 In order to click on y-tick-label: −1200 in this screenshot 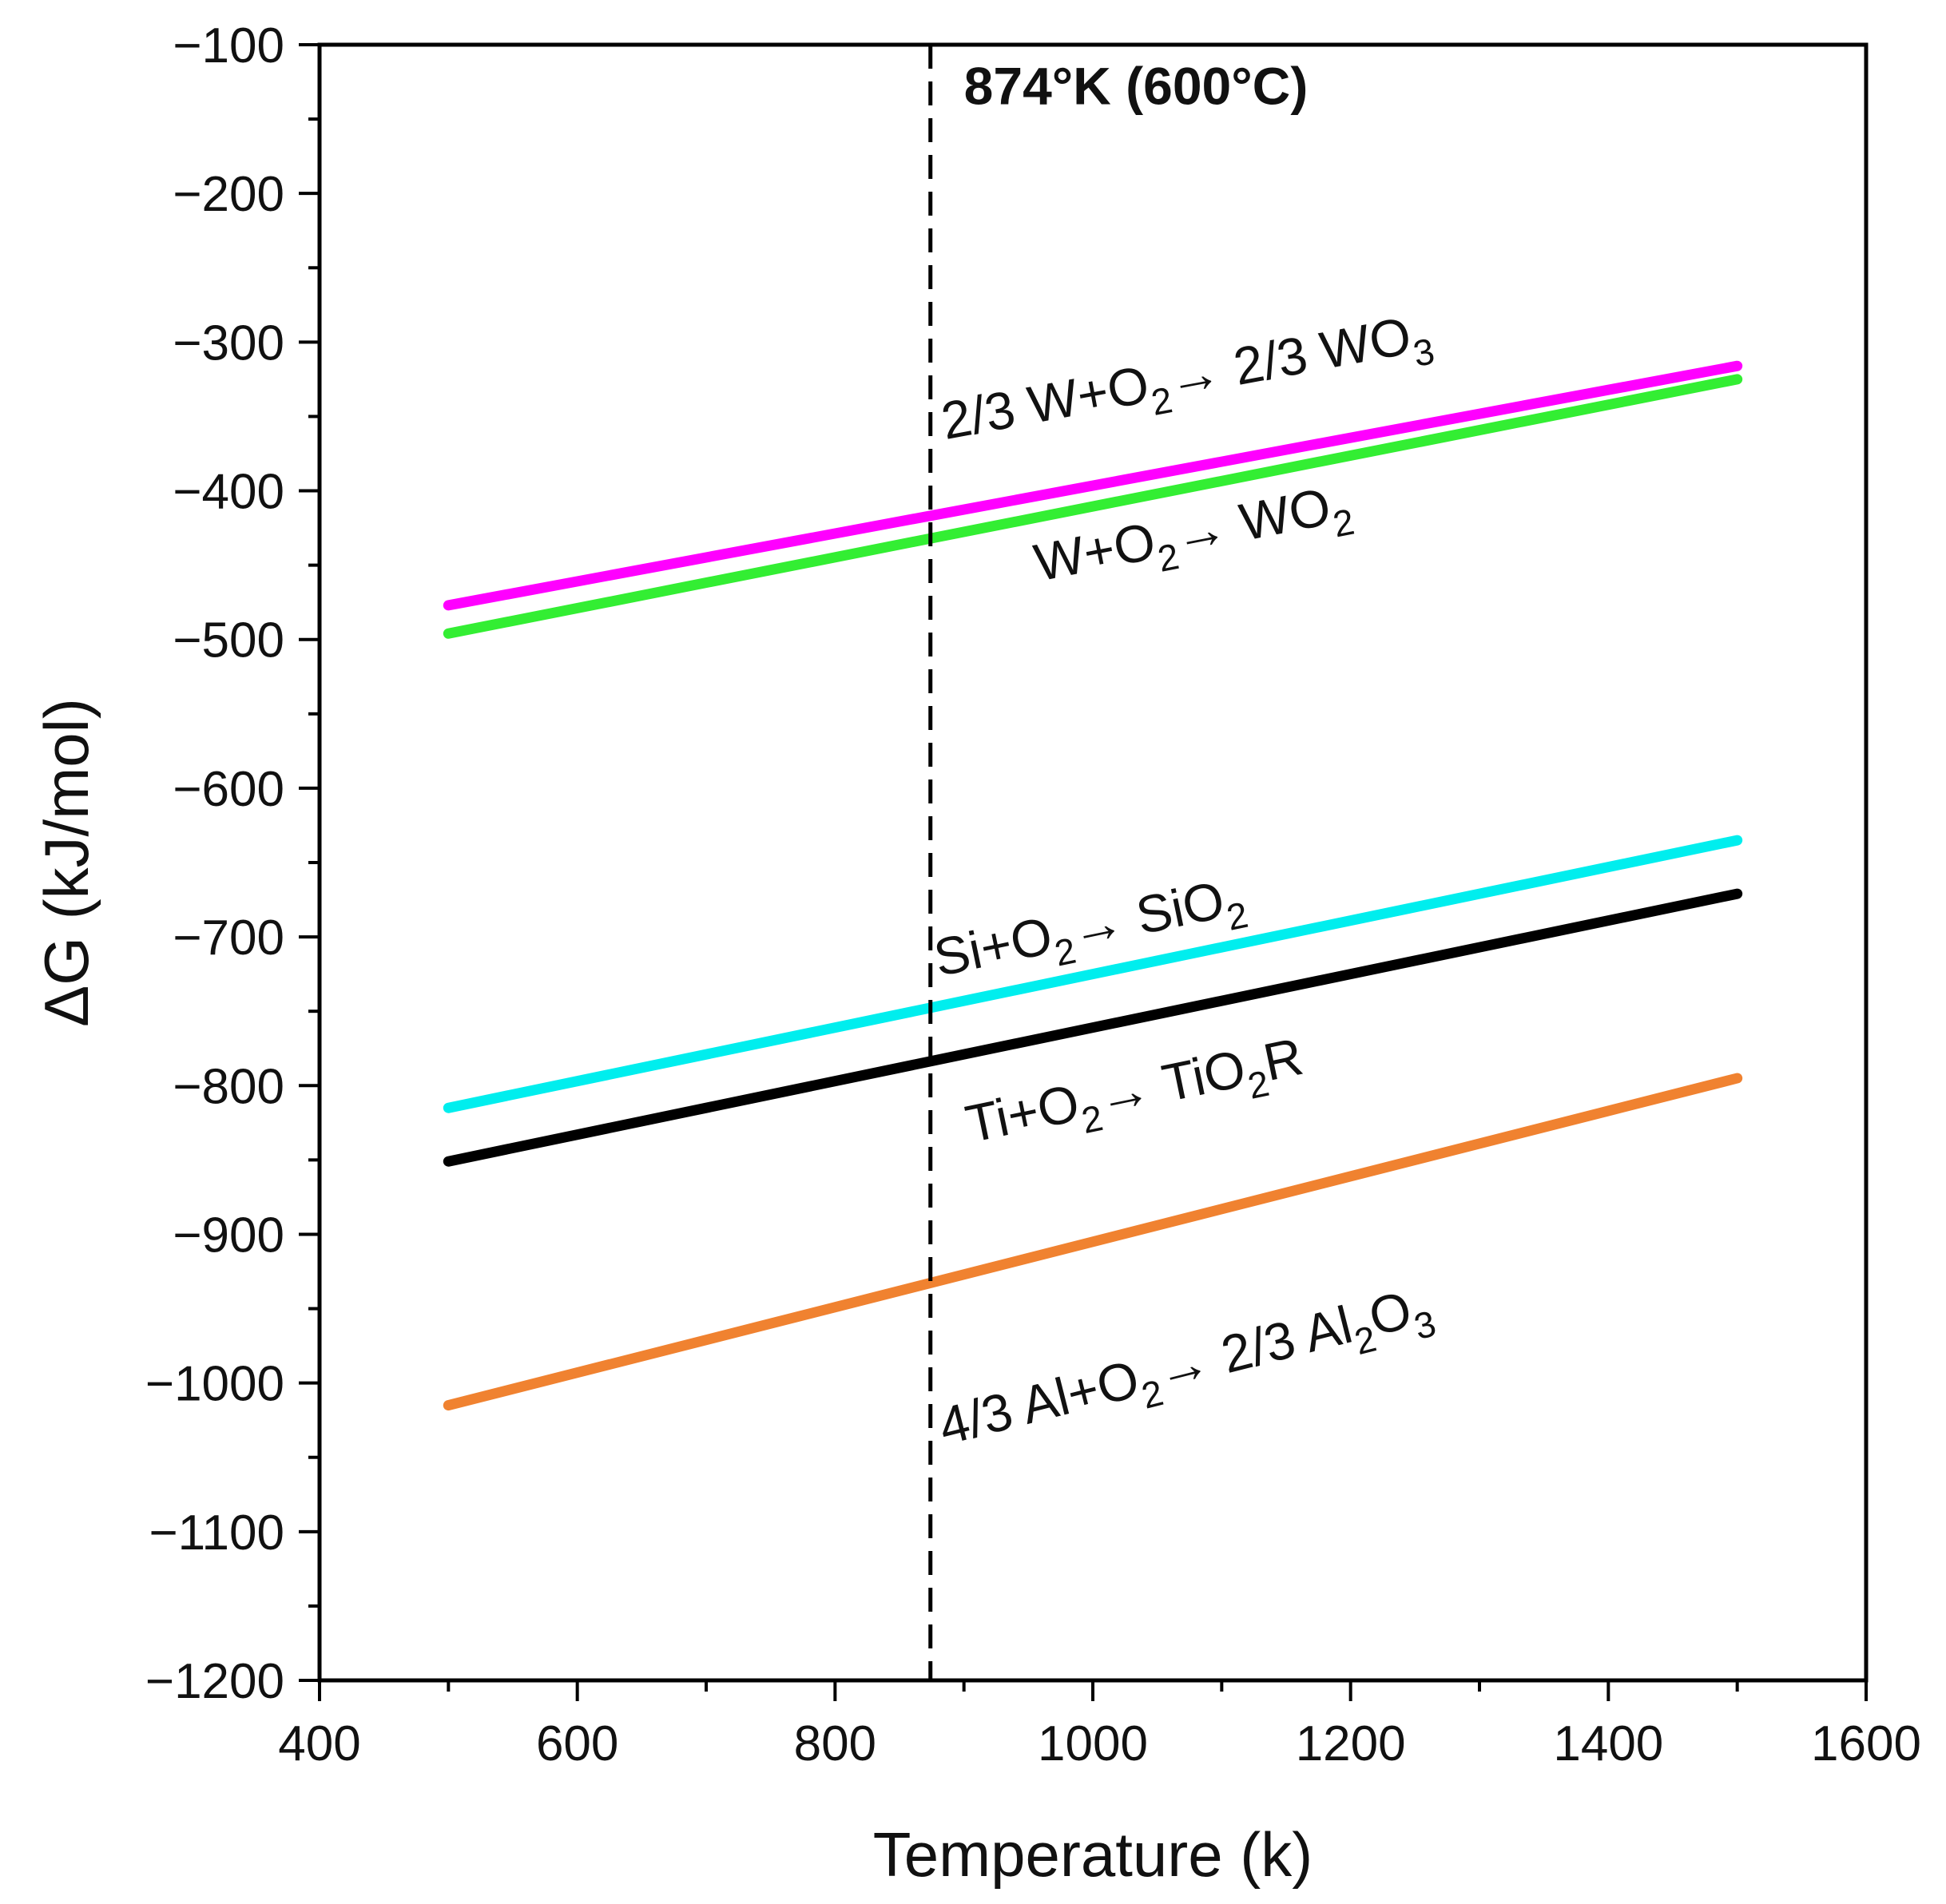, I will do `click(214, 1681)`.